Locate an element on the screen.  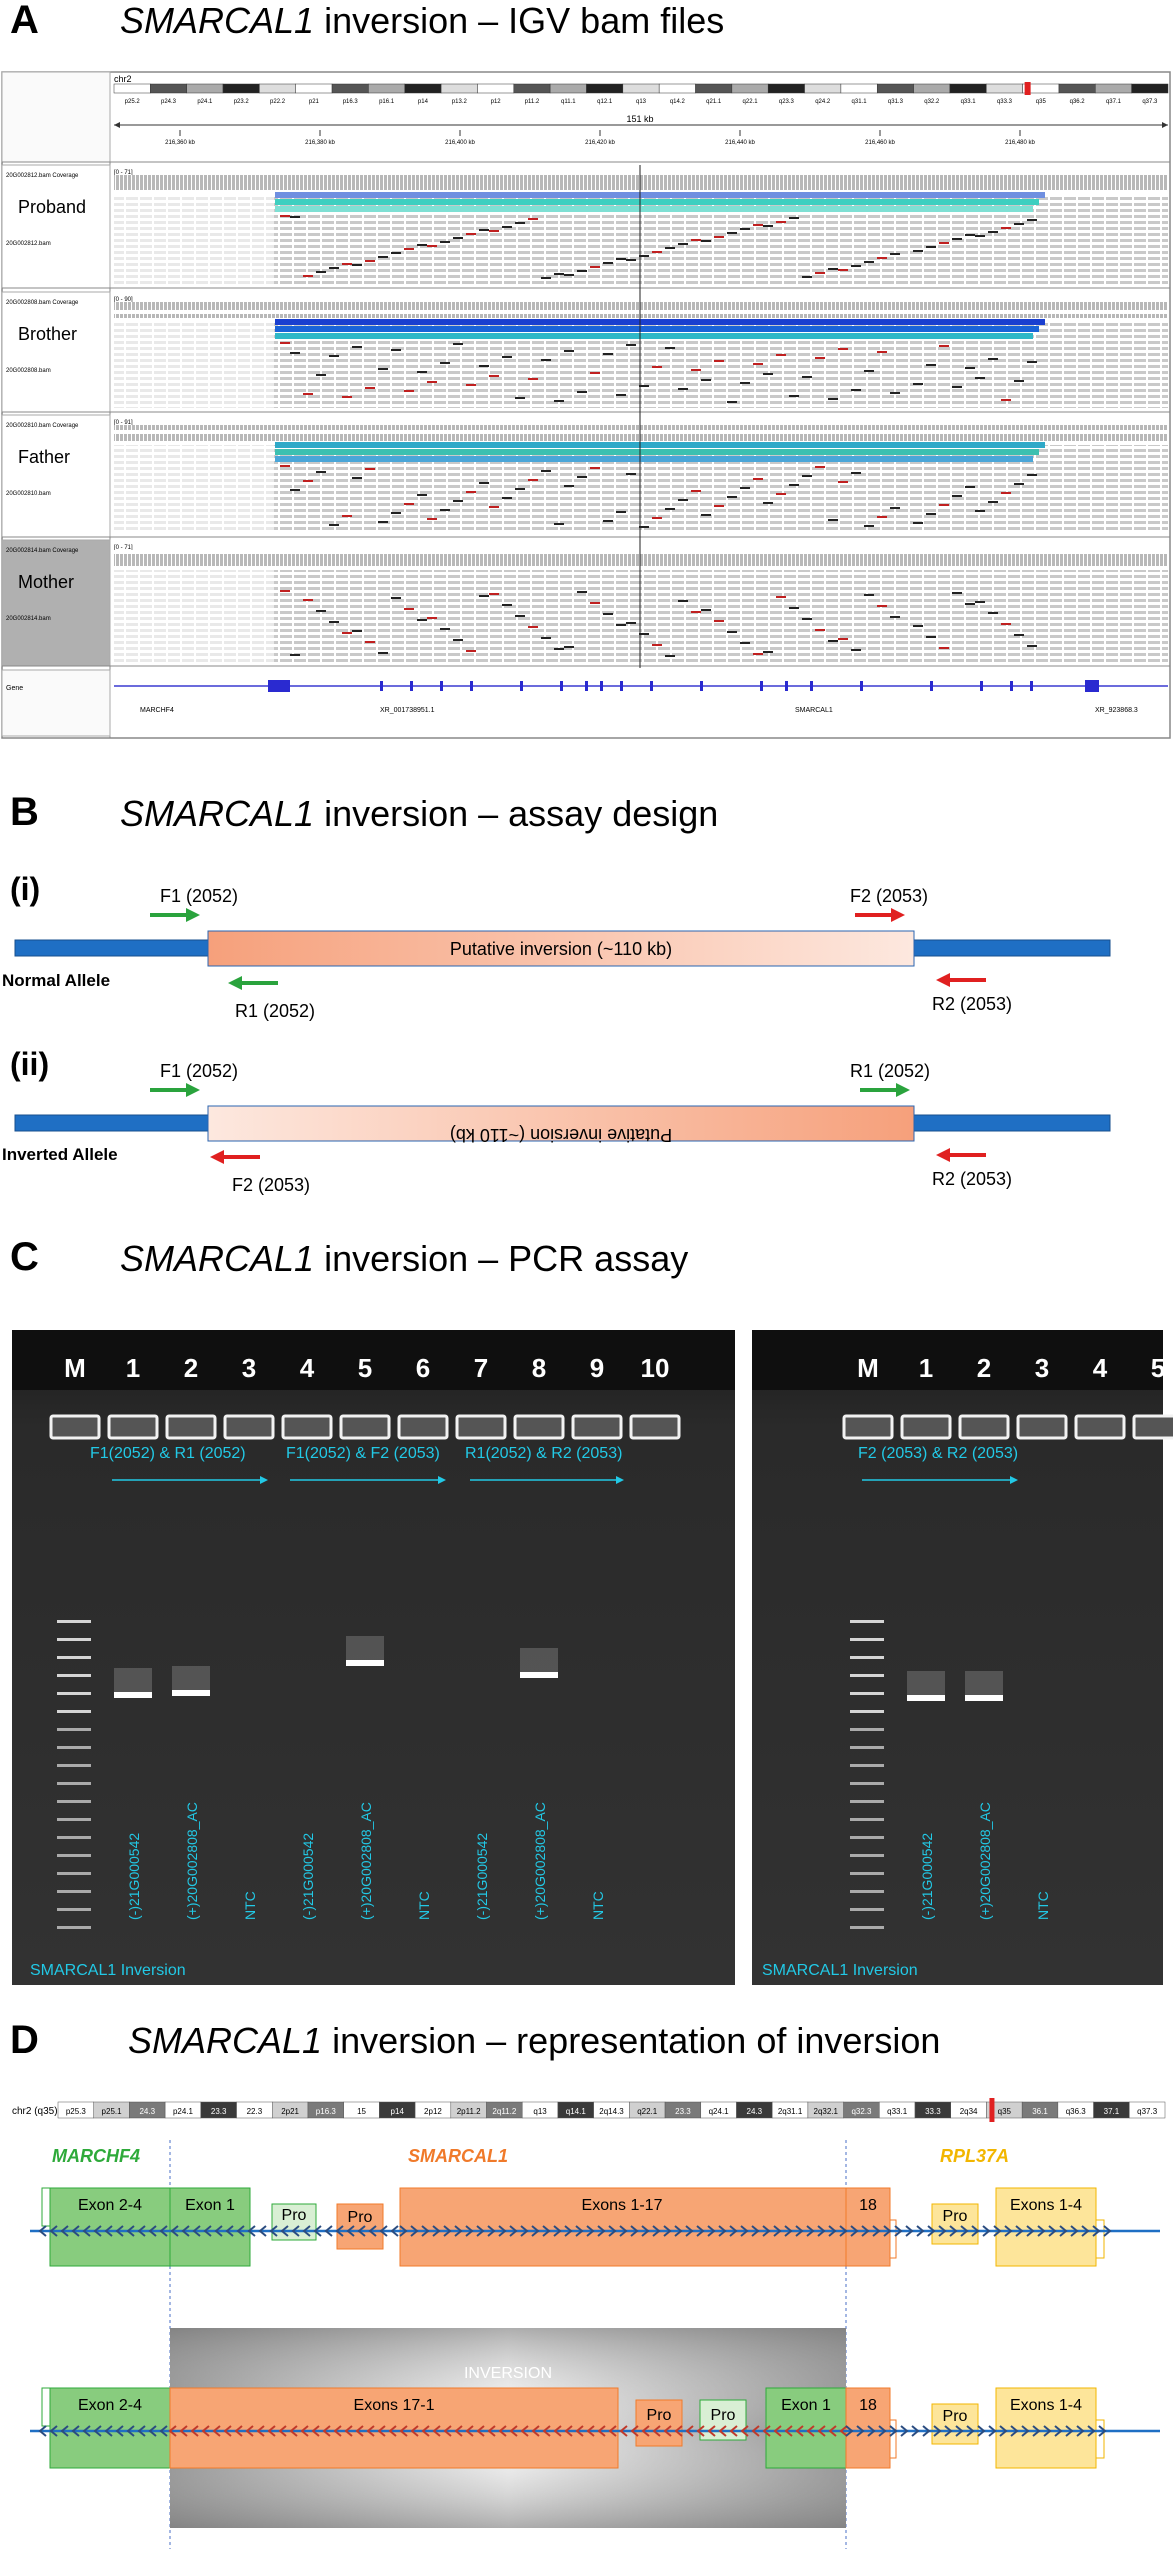
rep-ideogram-band-label: p24.1 is located at coordinates (183, 2111).